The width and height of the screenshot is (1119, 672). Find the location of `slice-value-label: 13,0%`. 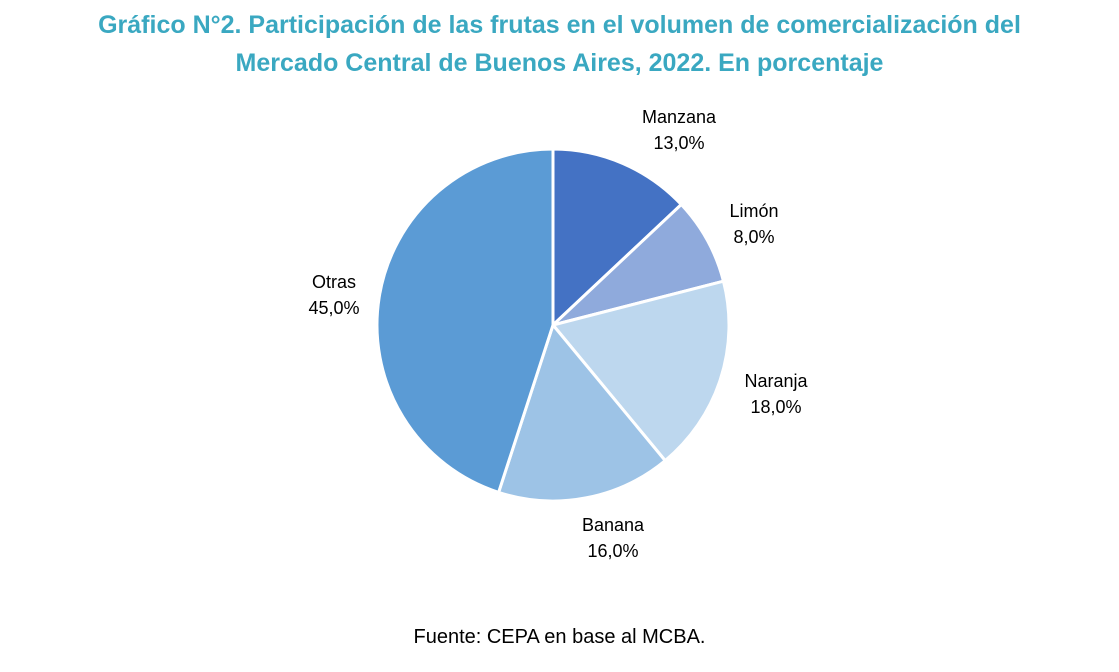

slice-value-label: 13,0% is located at coordinates (678, 143).